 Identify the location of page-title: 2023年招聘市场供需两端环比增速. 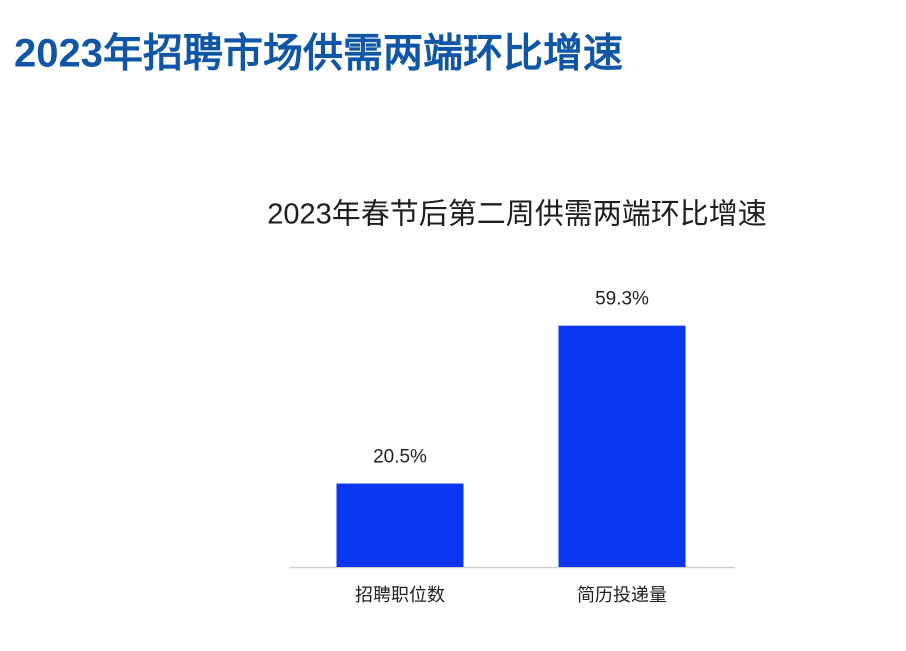
(318, 54).